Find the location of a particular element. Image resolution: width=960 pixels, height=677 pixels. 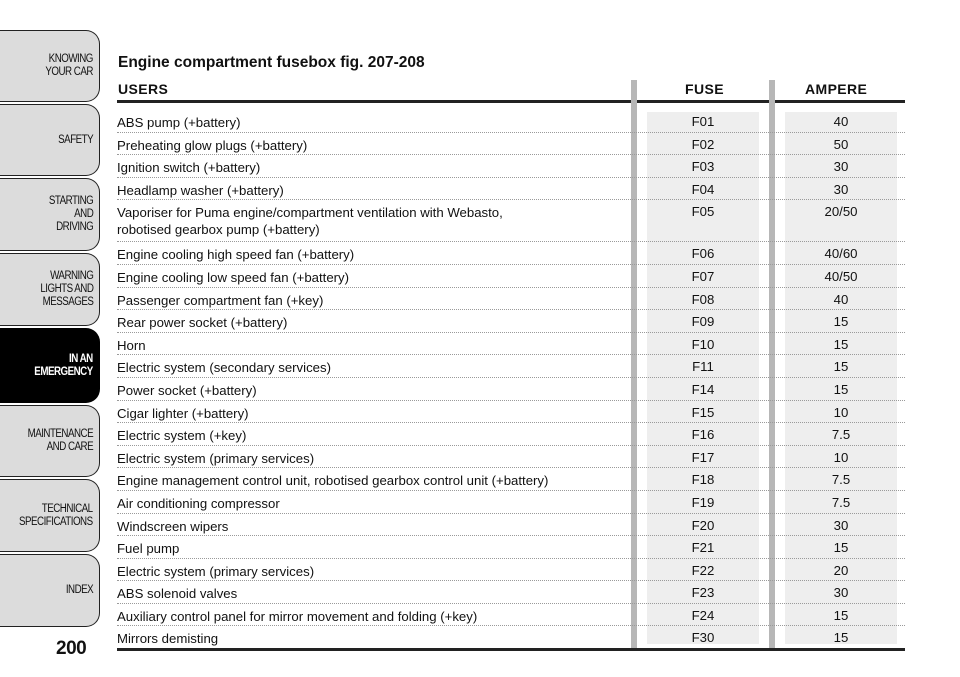

table-row: ABS solenoid valves F23 30 is located at coordinates (511, 592).